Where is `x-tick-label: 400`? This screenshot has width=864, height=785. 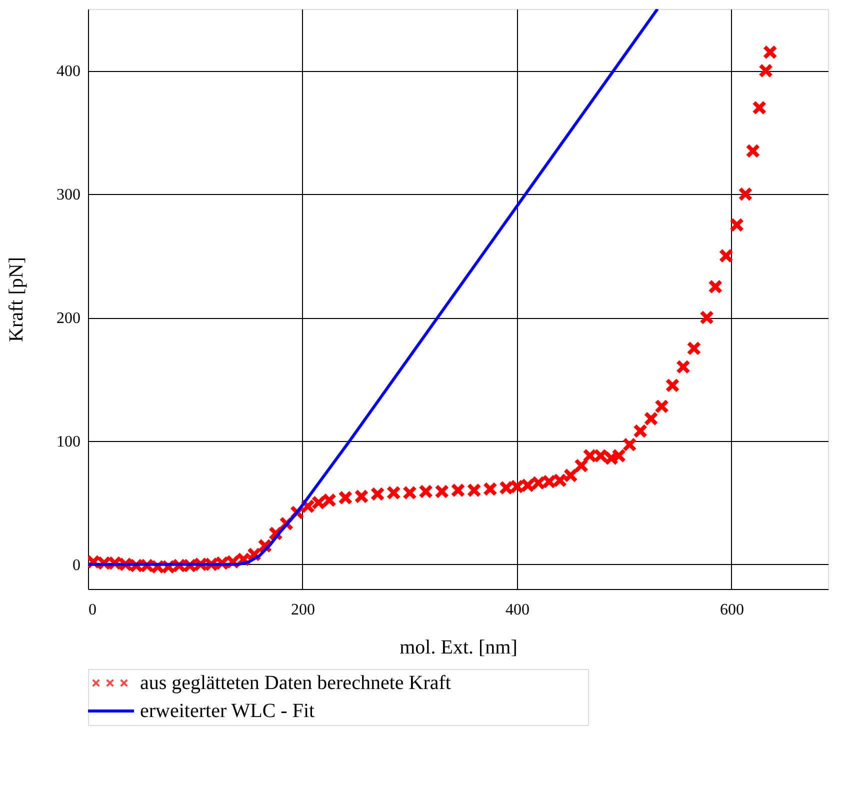
x-tick-label: 400 is located at coordinates (517, 610).